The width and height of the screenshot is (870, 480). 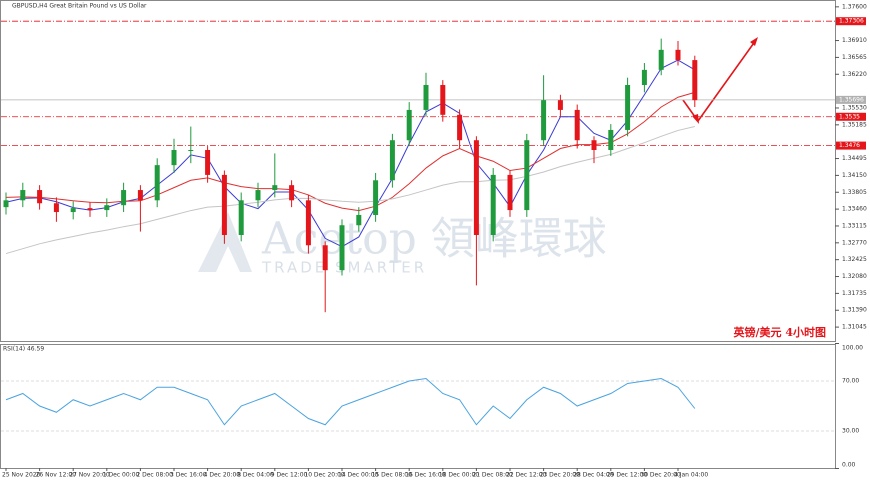 I want to click on y-tick-label: 100.00, so click(x=852, y=348).